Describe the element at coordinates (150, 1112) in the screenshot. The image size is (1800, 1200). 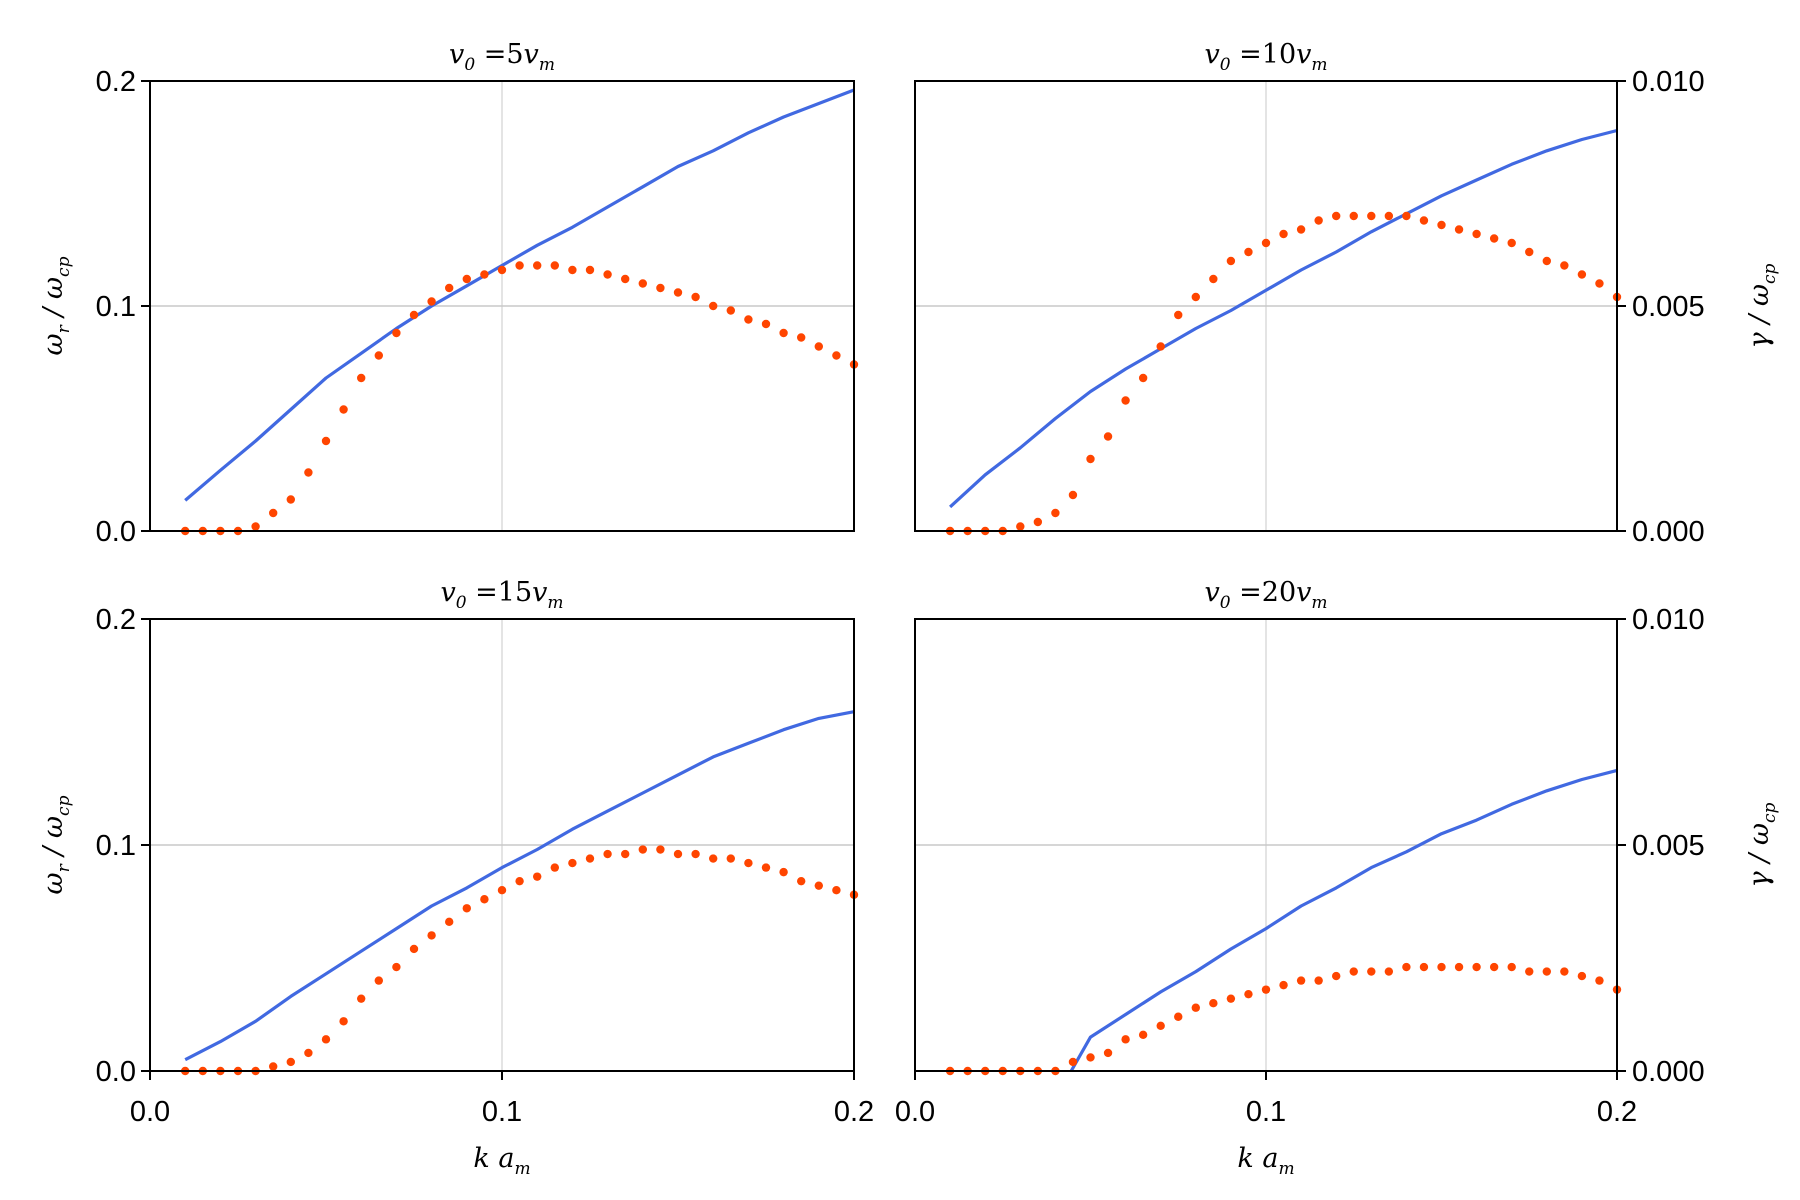
I see `x-tick-label: 0.0` at that location.